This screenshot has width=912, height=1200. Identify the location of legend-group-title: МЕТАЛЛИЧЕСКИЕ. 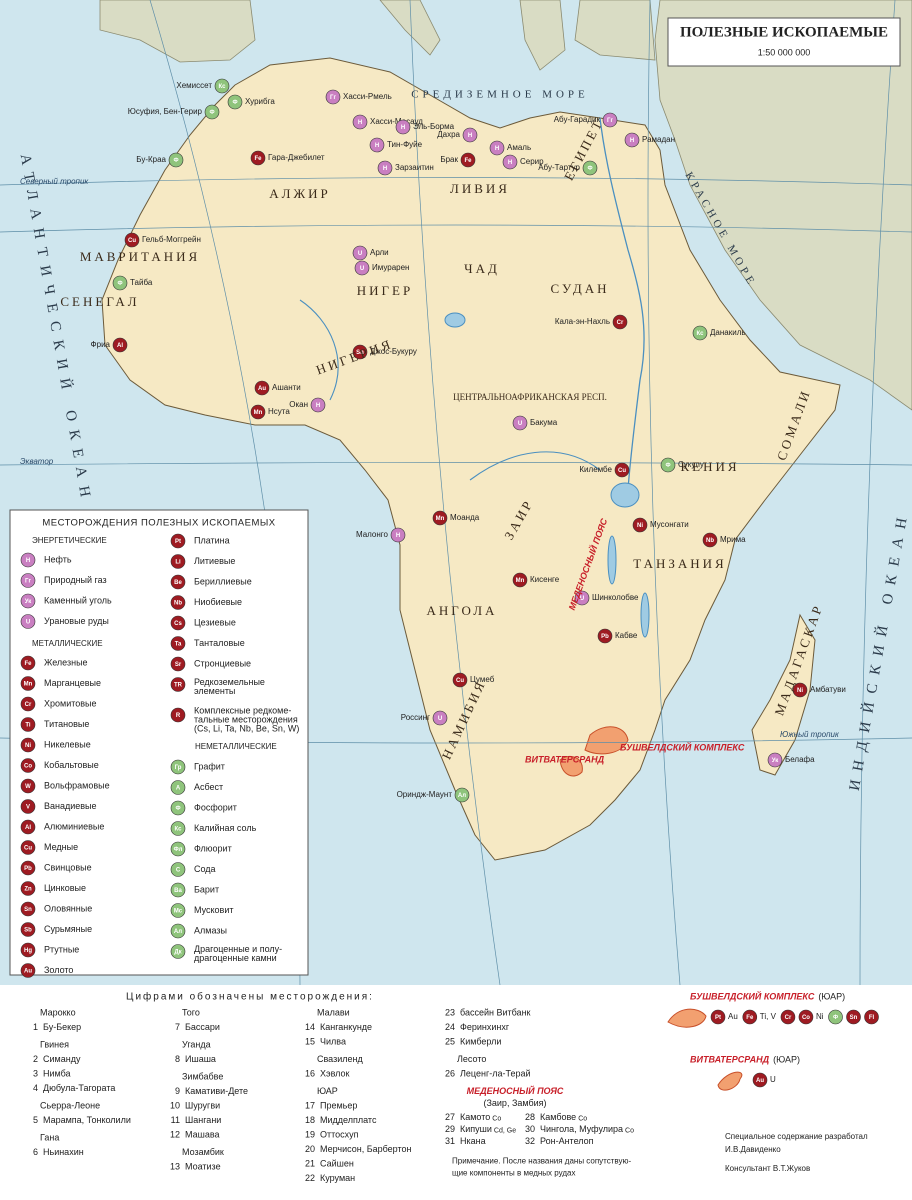
(67, 643).